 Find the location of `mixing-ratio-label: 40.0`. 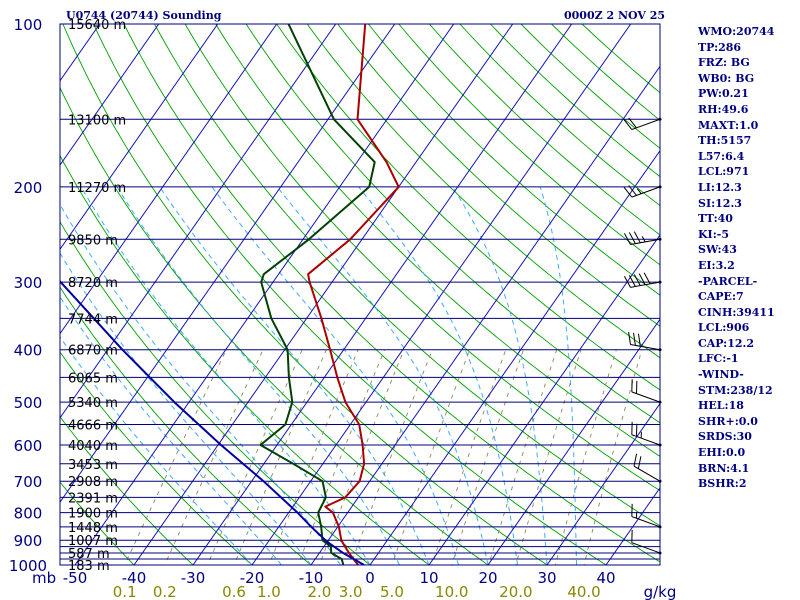

mixing-ratio-label: 40.0 is located at coordinates (583, 591).